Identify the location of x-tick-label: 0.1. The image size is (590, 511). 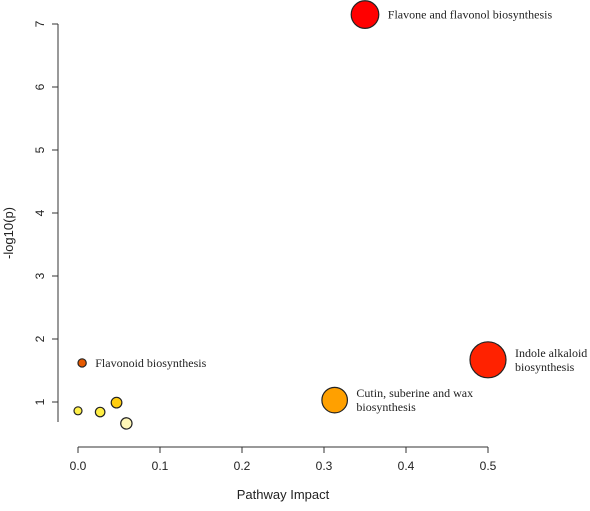
(160, 466).